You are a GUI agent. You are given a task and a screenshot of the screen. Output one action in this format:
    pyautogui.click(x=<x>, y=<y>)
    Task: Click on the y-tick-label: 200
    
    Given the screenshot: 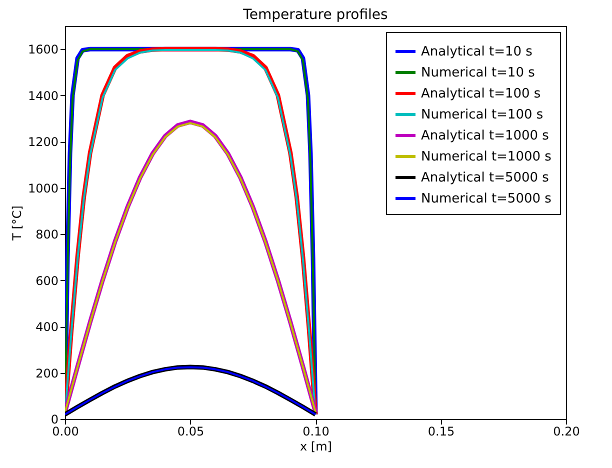 What is the action you would take?
    pyautogui.click(x=47, y=373)
    